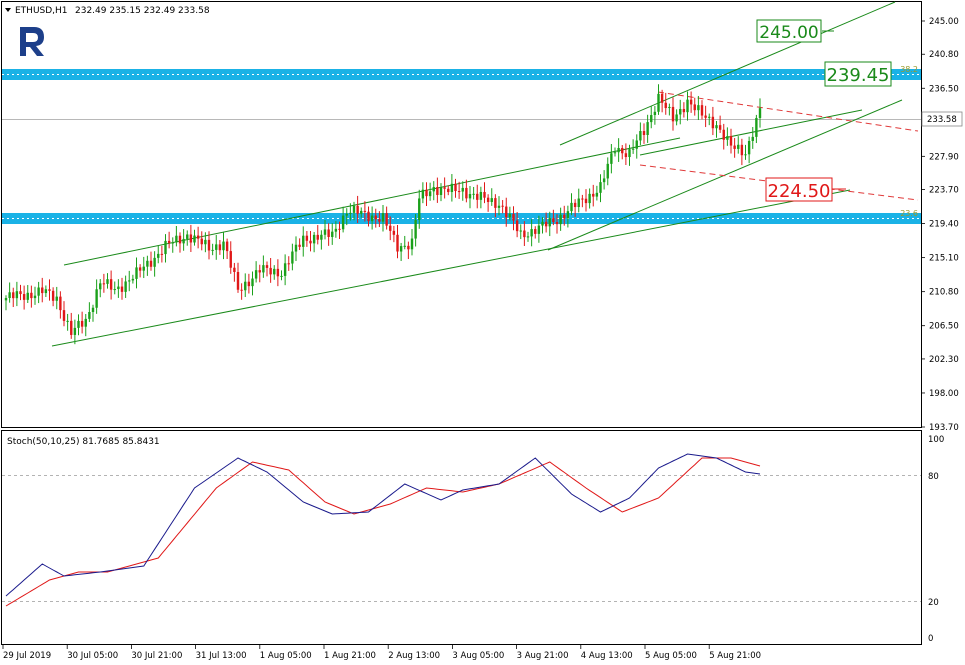  Describe the element at coordinates (41, 11) in the screenshot. I see `symbol-label: ETHUSD,H1` at that location.